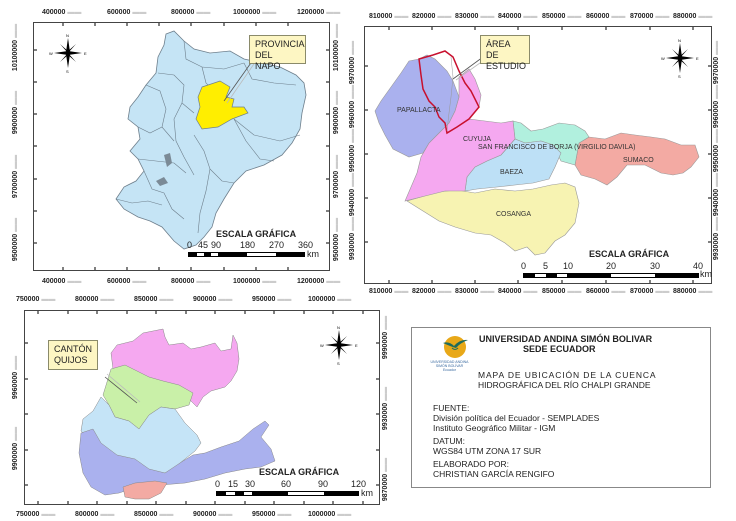 The width and height of the screenshot is (736, 521). I want to click on provincia-del-napo-callout: PROVINCIA DEL NAPO, so click(277, 53).